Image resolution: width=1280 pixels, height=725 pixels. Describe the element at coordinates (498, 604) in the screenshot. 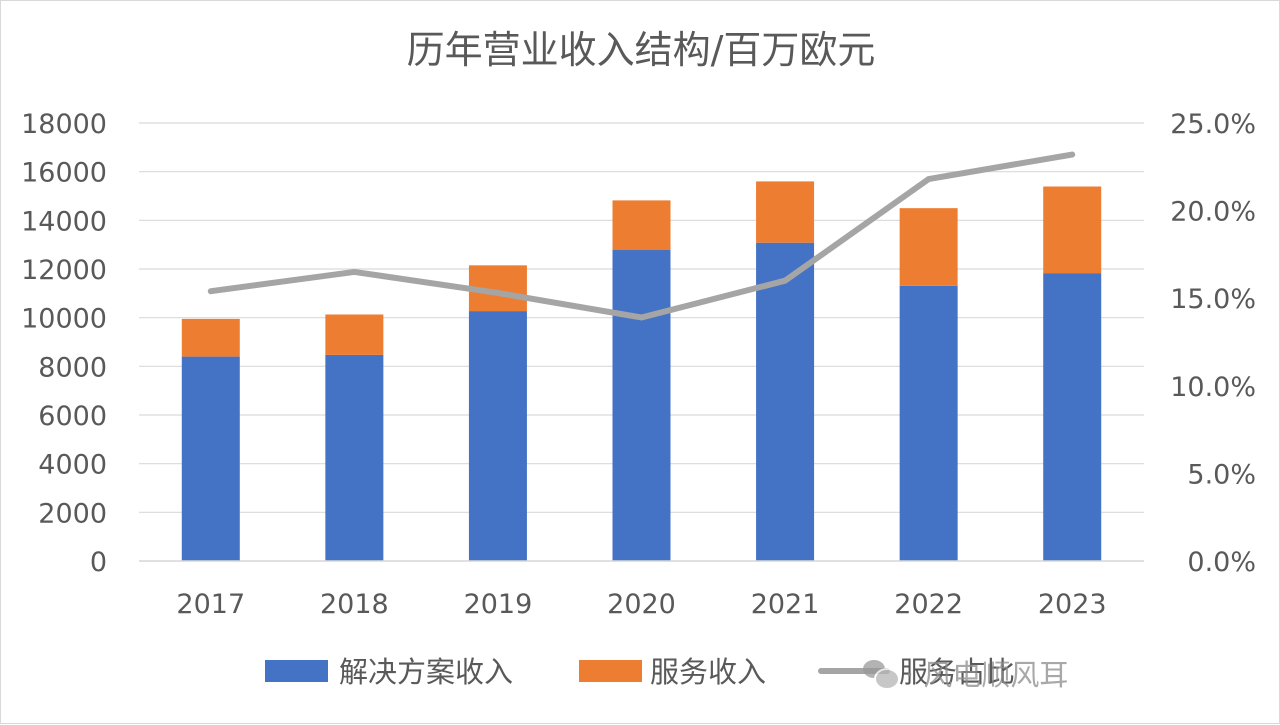

I see `x-tick-label: 2019` at that location.